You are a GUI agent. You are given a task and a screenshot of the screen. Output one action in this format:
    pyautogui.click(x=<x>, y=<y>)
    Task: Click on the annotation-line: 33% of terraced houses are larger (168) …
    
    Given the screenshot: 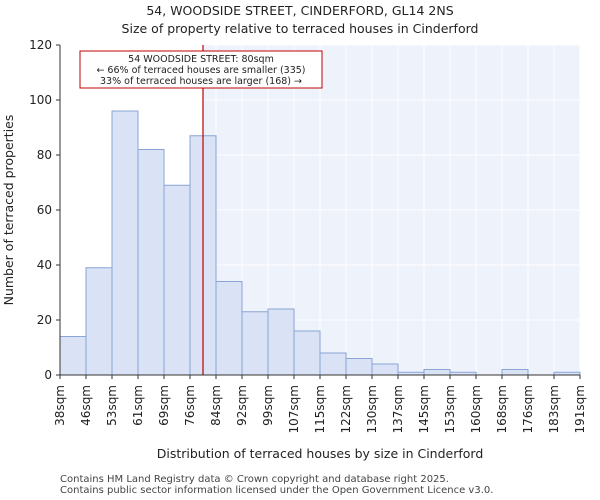 What is the action you would take?
    pyautogui.click(x=201, y=81)
    